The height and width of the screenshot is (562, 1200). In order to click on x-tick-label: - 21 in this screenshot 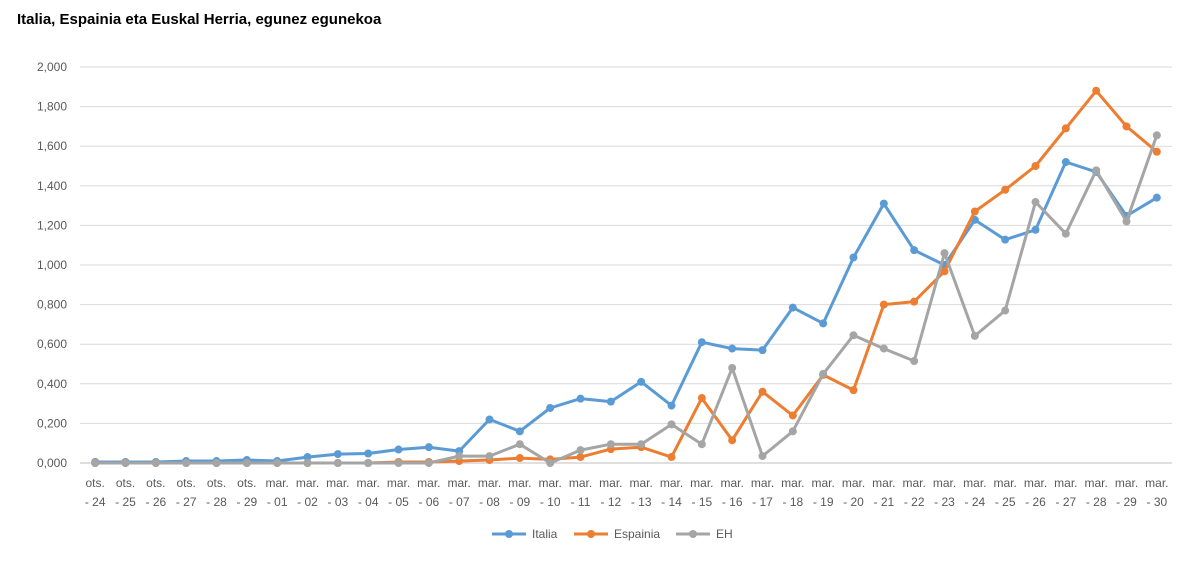, I will do `click(883, 502)`.